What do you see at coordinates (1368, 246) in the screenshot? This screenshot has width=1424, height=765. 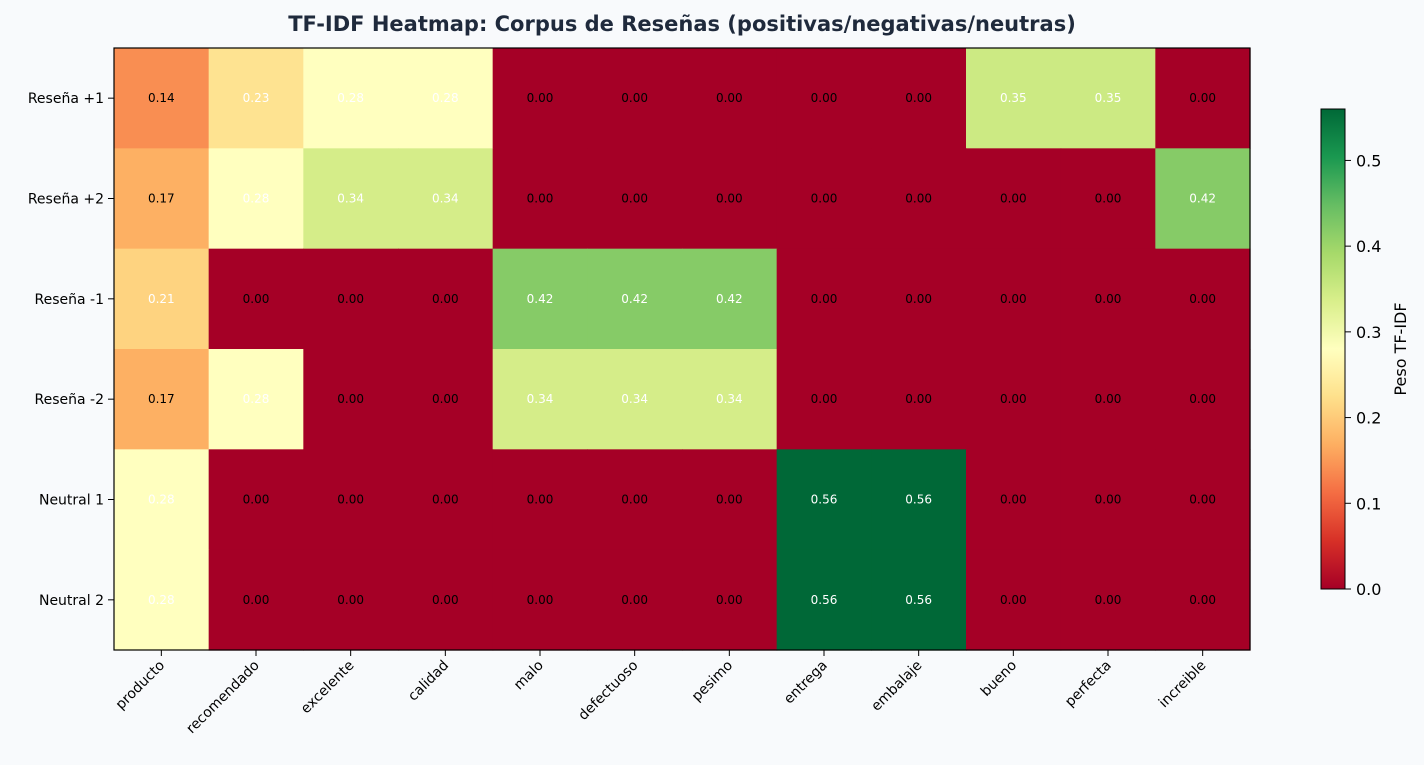 I see `colorbar-tick-label: 0.4` at bounding box center [1368, 246].